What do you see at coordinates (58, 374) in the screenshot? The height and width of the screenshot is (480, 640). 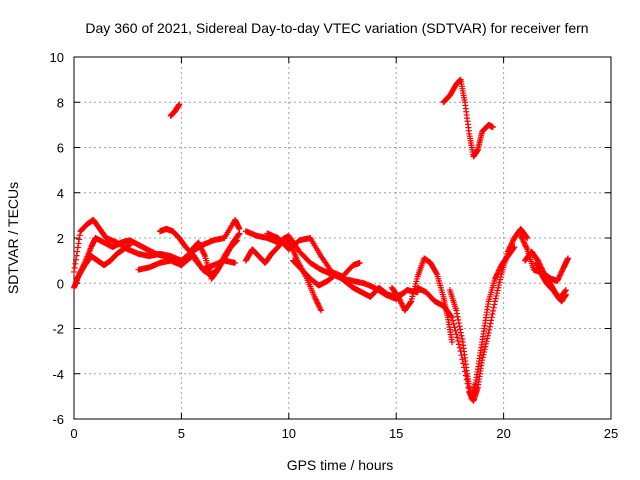 I see `y-tick-label: -4` at bounding box center [58, 374].